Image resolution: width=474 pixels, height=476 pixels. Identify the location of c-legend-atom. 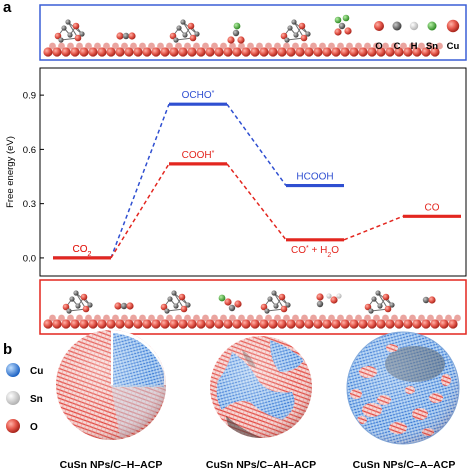
(397, 26).